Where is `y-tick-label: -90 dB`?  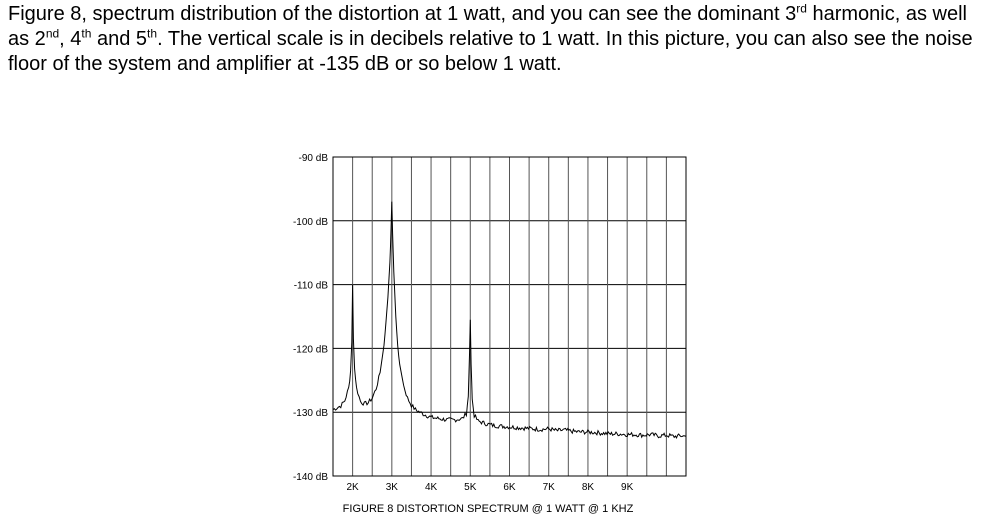 y-tick-label: -90 dB is located at coordinates (314, 158).